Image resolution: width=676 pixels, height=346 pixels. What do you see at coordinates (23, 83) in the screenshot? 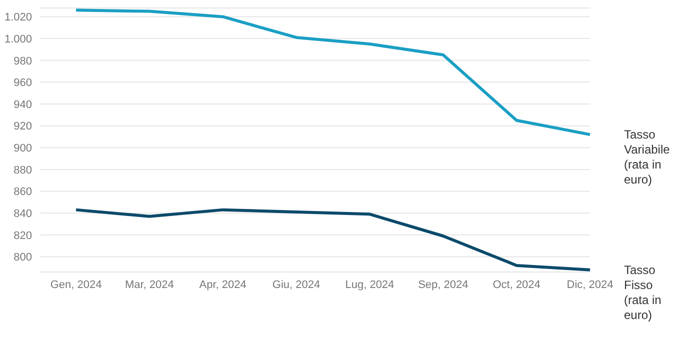
I see `y-tick-label: 960` at bounding box center [23, 83].